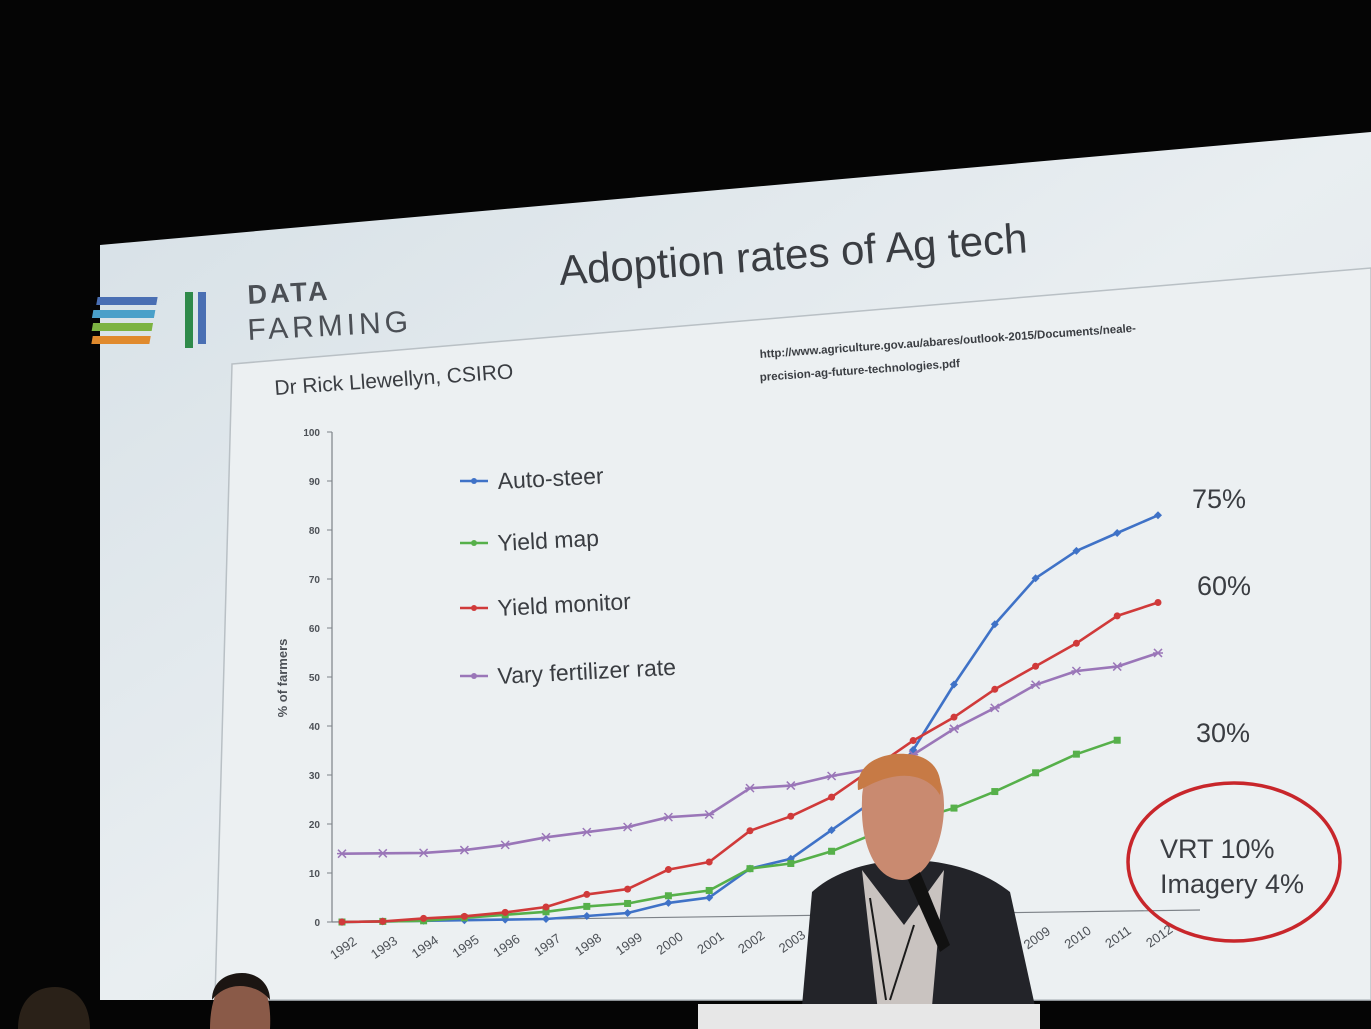 The image size is (1371, 1029). What do you see at coordinates (1117, 616) in the screenshot?
I see `point-yield-monitor-2011` at bounding box center [1117, 616].